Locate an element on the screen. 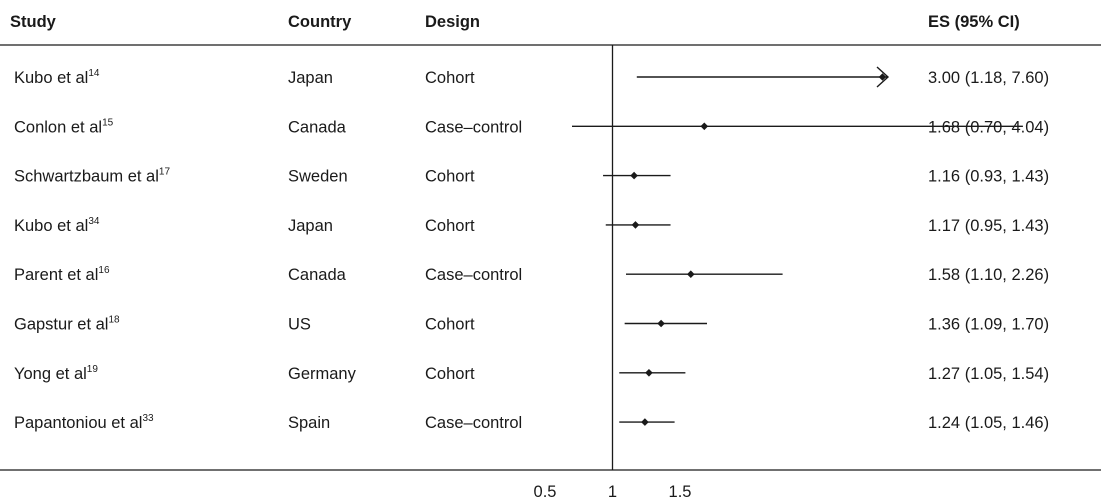 The image size is (1101, 504). study-name-text: Conlon et al is located at coordinates (58, 127).